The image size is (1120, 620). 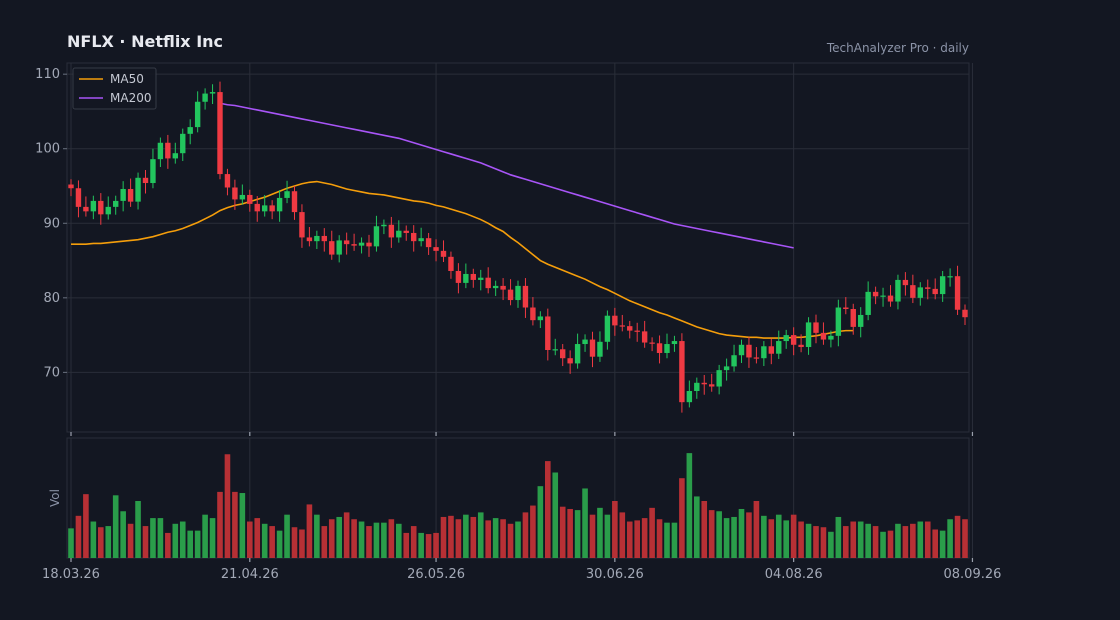 I want to click on chart-legend: MA50 MA200, so click(x=114, y=88).